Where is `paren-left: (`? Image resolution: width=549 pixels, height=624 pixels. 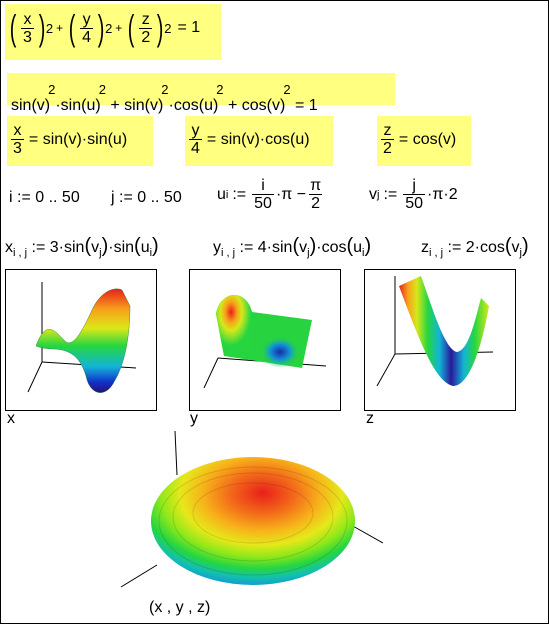 paren-left: ( is located at coordinates (13, 27).